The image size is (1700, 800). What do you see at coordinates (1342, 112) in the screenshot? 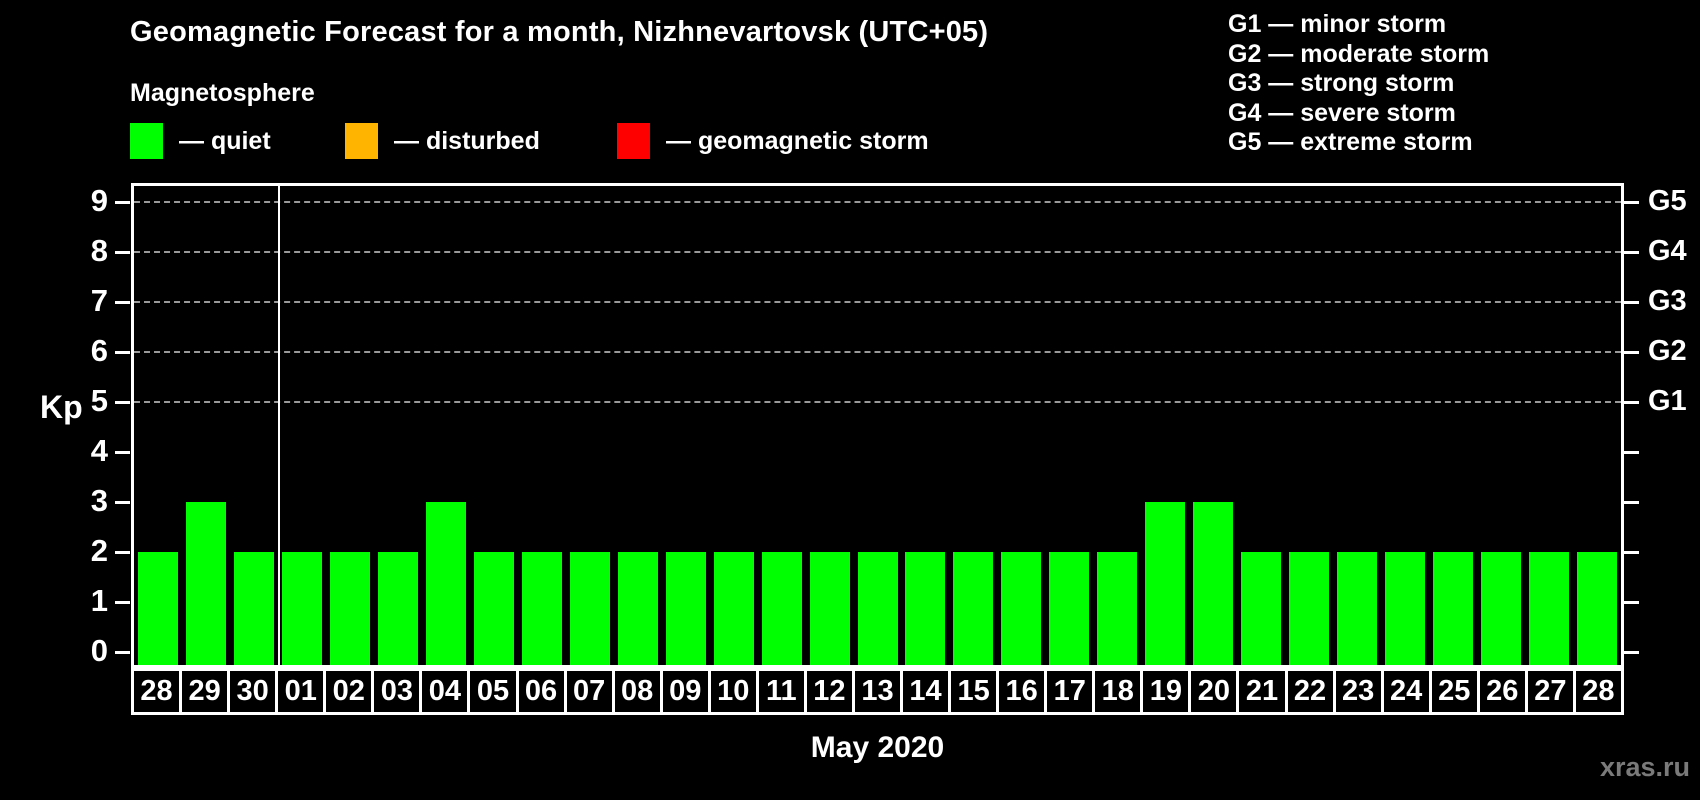
I see `storm-legend-line: G4 — severe storm` at bounding box center [1342, 112].